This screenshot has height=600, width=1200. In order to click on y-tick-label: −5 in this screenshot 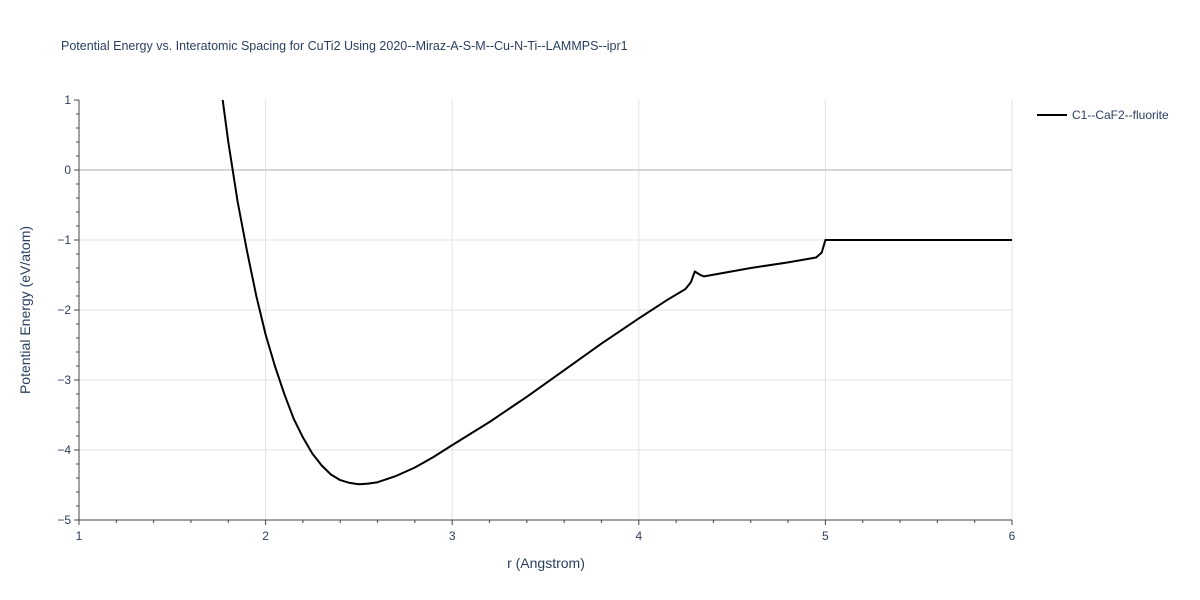, I will do `click(64, 520)`.